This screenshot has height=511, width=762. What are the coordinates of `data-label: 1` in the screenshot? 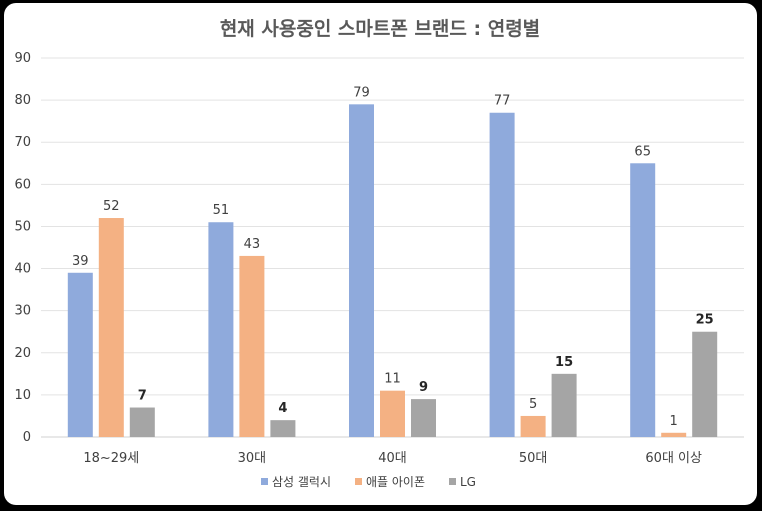 It's located at (674, 421).